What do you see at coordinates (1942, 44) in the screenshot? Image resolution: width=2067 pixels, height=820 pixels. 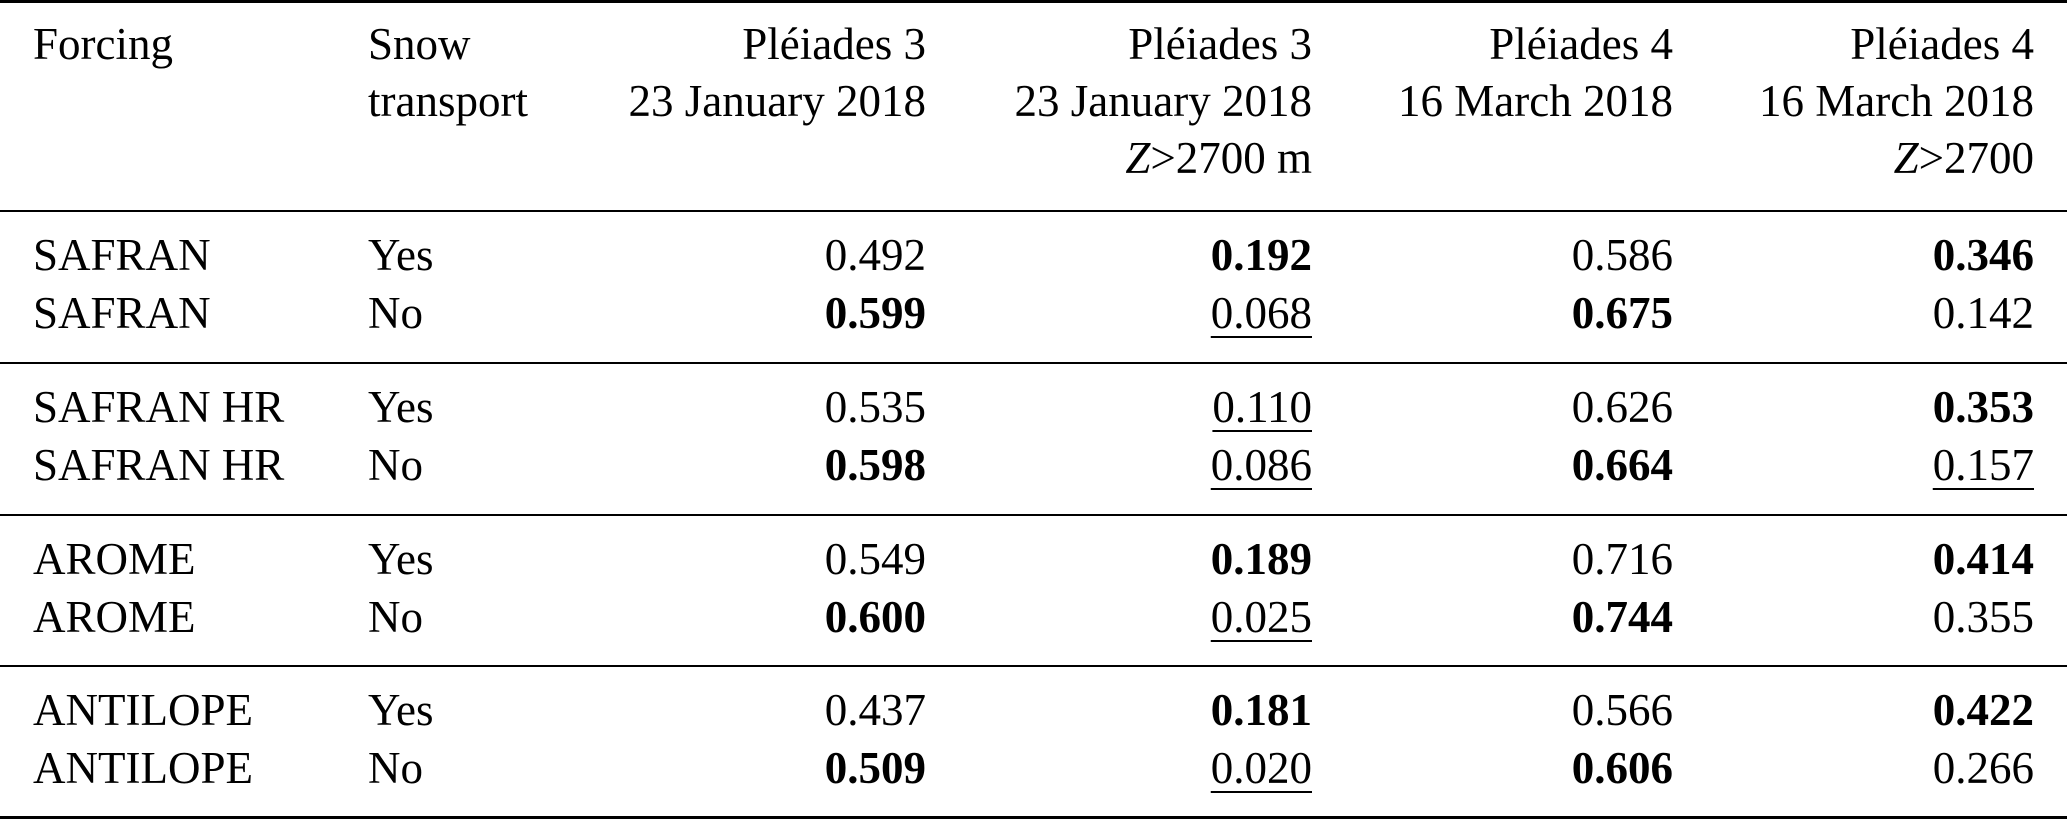 I see `header-col4-line-1: Pléiades 4` at bounding box center [1942, 44].